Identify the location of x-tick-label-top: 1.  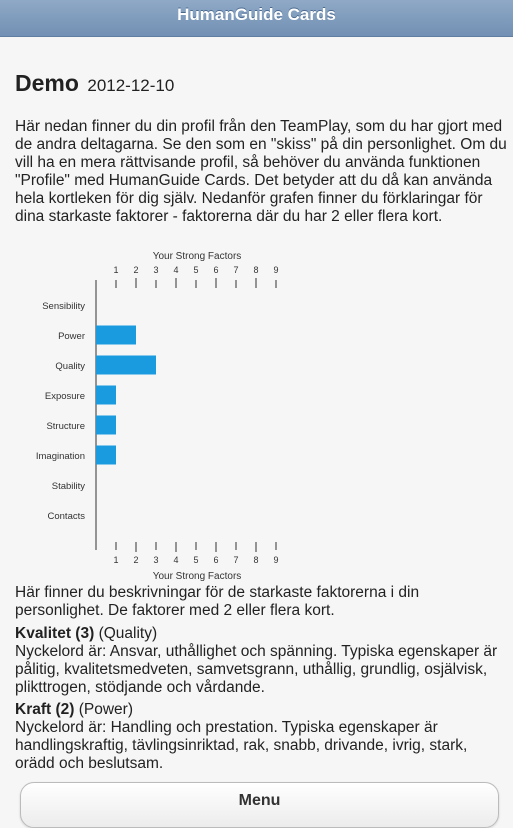
(115, 270).